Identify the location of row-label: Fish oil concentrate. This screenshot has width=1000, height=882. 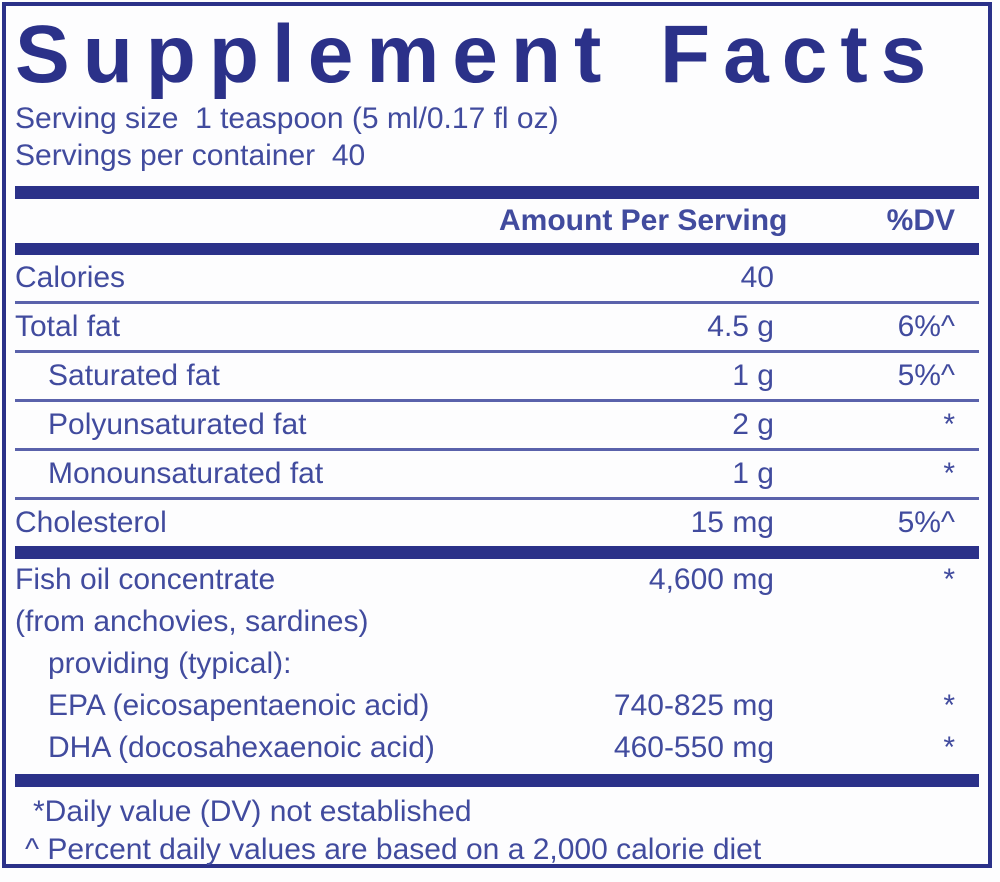
(145, 579).